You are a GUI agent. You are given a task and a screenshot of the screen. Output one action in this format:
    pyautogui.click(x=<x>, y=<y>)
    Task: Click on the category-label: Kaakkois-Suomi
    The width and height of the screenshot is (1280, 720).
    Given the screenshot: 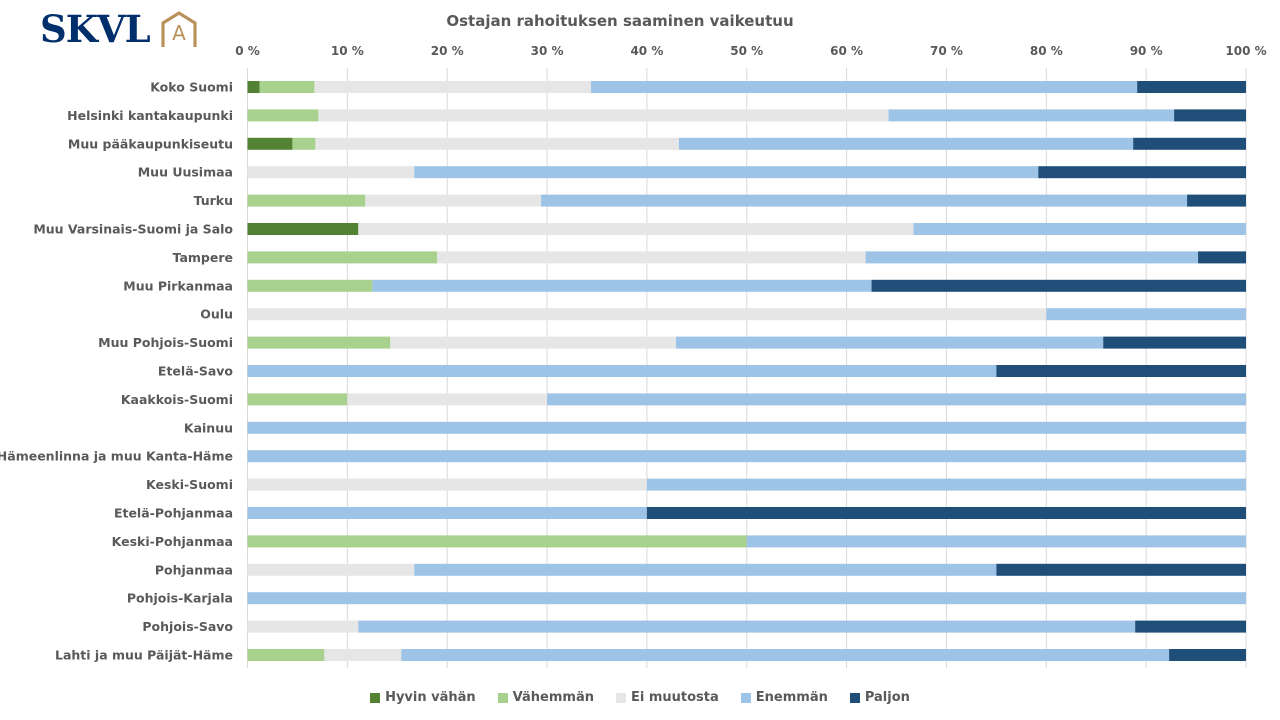 What is the action you would take?
    pyautogui.click(x=177, y=399)
    